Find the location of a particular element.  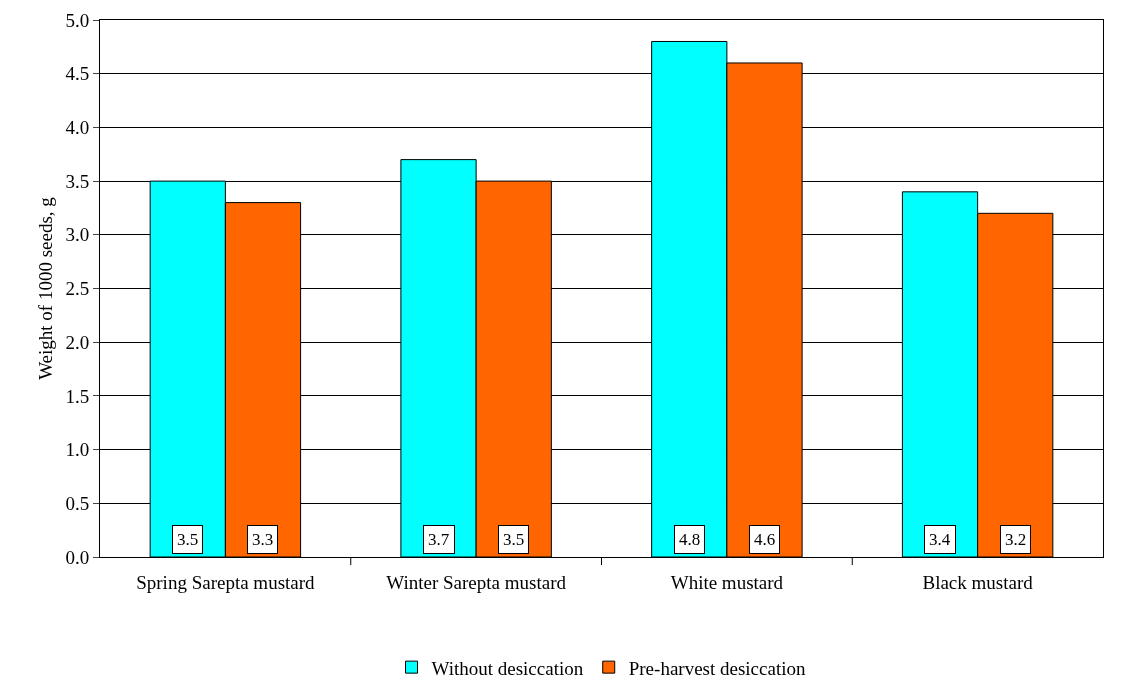

y-axis-title: Weight of 1000 seeds, g is located at coordinates (45, 288).